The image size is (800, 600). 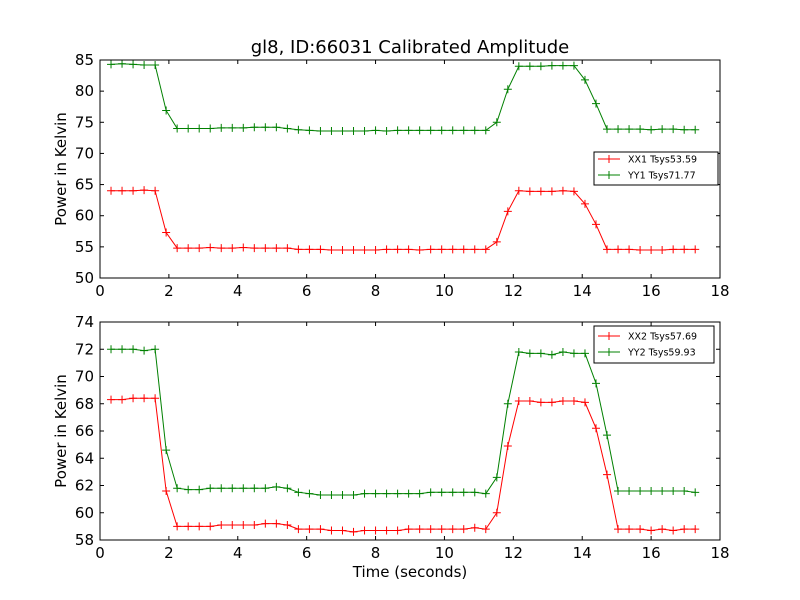 What do you see at coordinates (582, 553) in the screenshot?
I see `x-tick-label: 14` at bounding box center [582, 553].